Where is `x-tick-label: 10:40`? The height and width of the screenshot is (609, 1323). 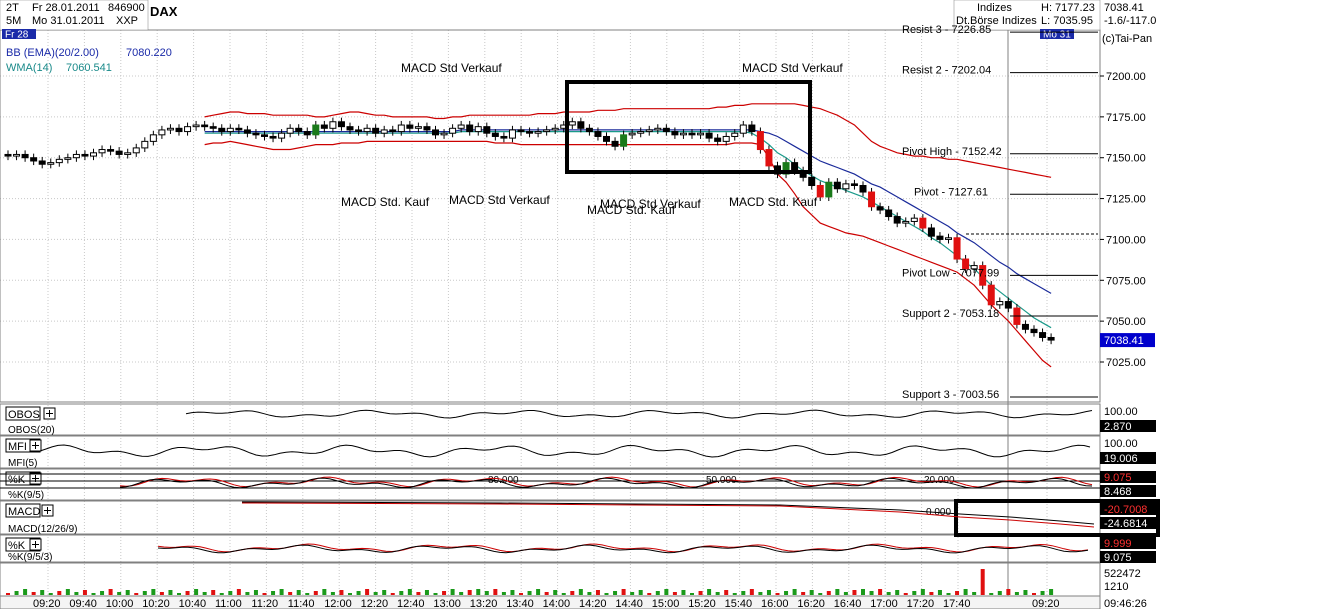 x-tick-label: 10:40 is located at coordinates (193, 603).